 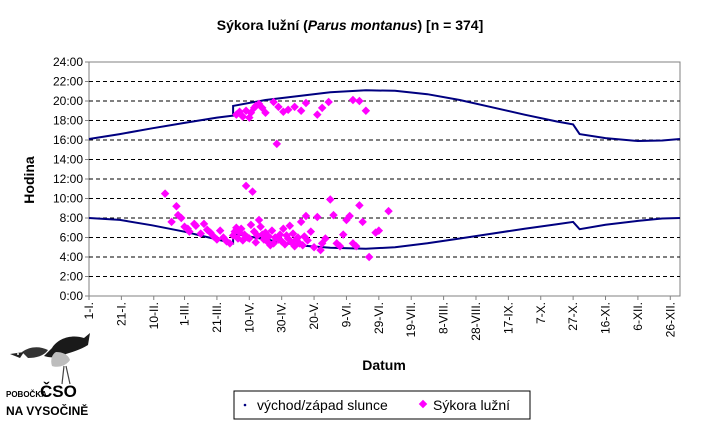 I want to click on x-tick-label: 27-X., so click(x=573, y=316).